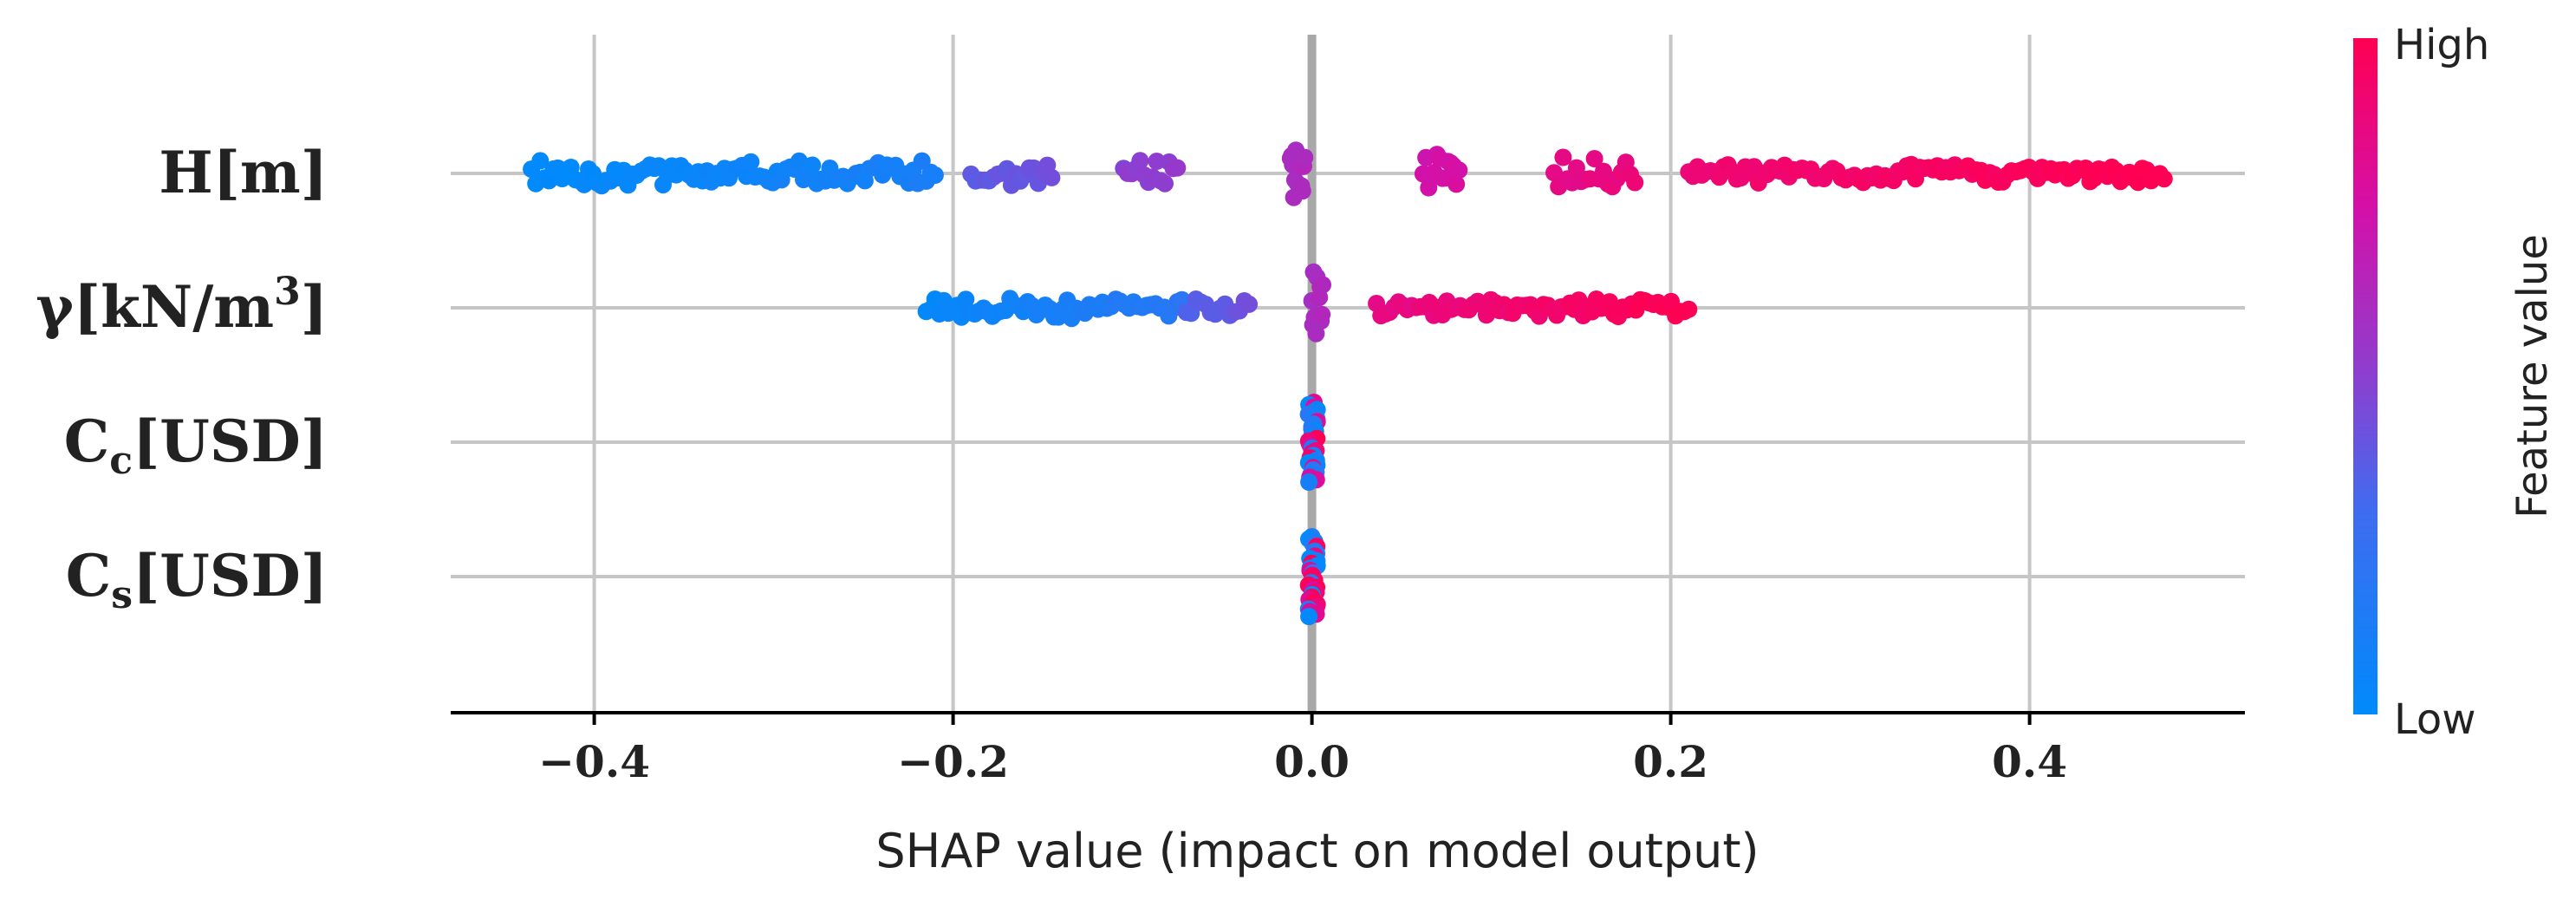 This screenshot has width=2576, height=900. I want to click on x-tick-label: 0.2, so click(1670, 761).